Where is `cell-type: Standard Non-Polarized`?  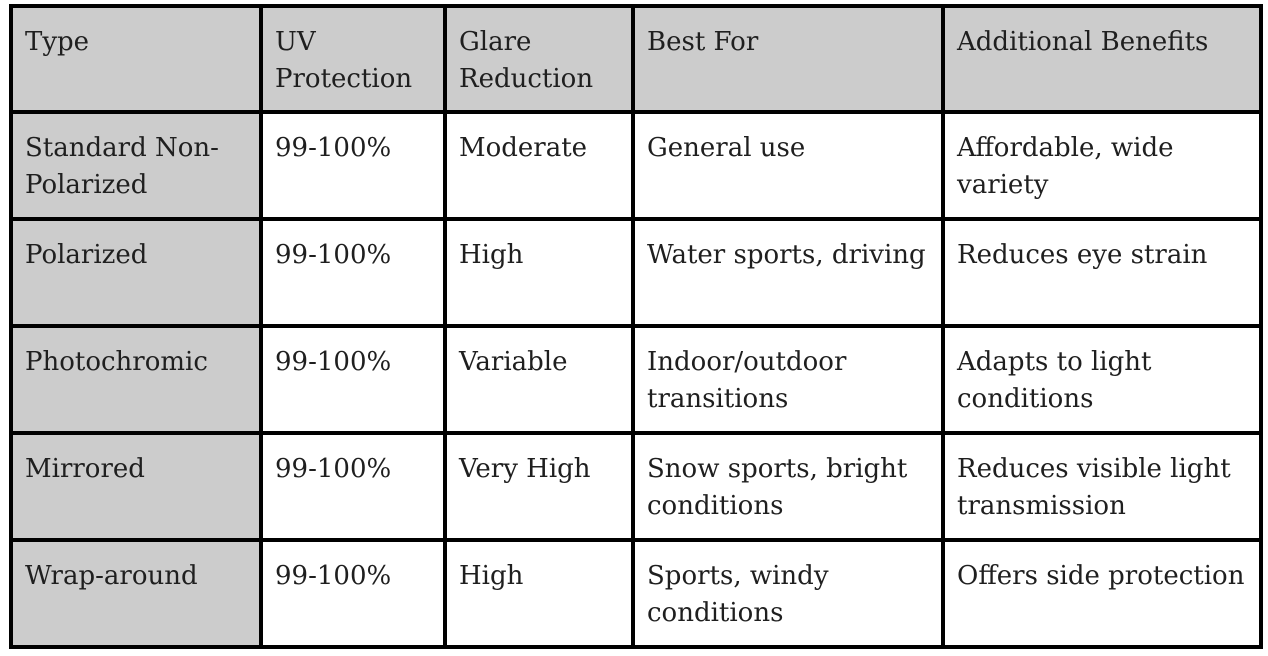
cell-type: Standard Non-Polarized is located at coordinates (136, 165).